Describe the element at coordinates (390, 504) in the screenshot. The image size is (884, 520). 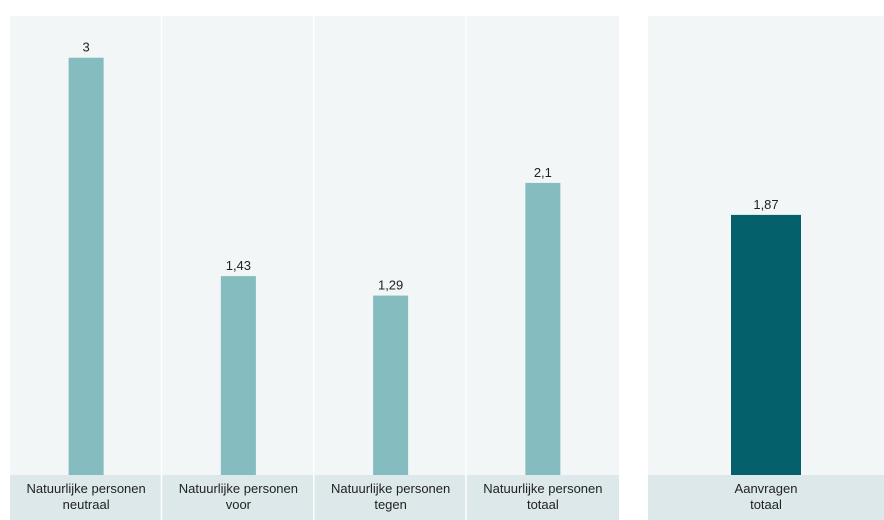
I see `category-tick-label: tegen` at that location.